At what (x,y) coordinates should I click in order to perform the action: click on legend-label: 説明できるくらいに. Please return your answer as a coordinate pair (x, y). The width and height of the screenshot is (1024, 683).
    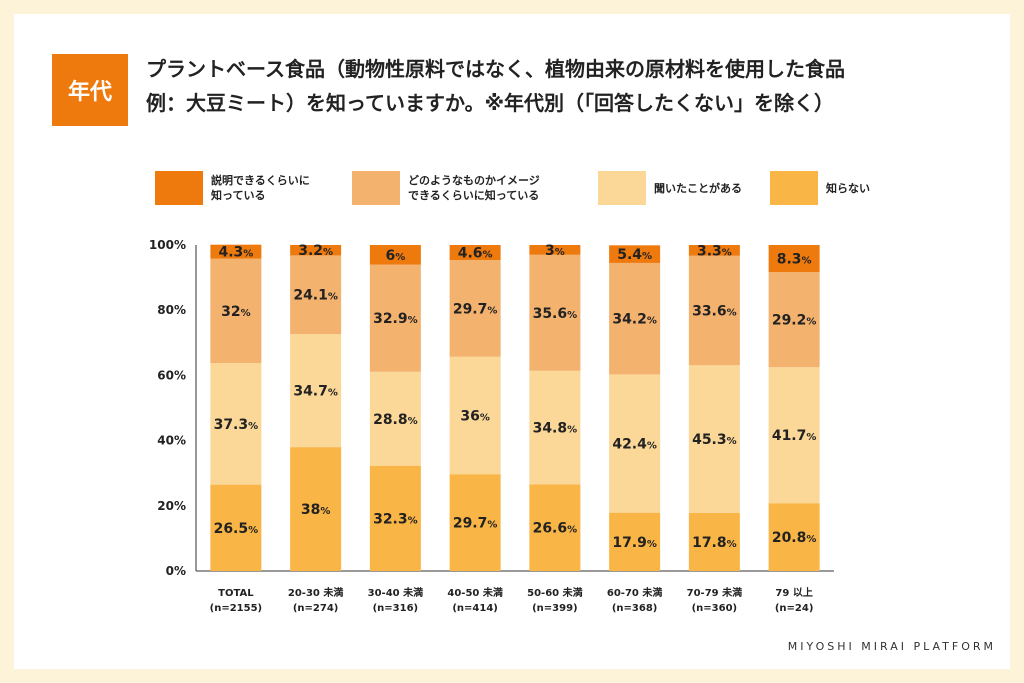
    Looking at the image, I should click on (260, 180).